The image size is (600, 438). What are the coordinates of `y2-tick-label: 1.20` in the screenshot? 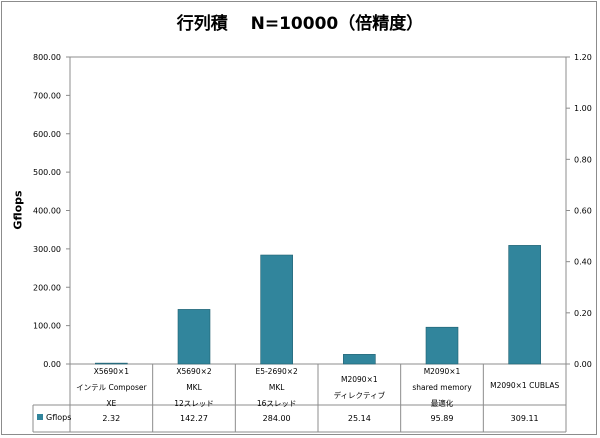 It's located at (583, 57).